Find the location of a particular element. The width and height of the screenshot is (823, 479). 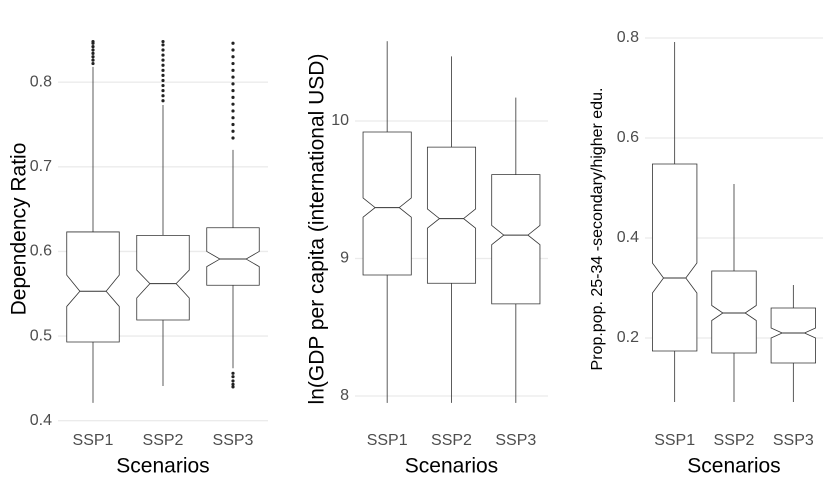

y-axis-title: Dependency Ratio is located at coordinates (19, 229).